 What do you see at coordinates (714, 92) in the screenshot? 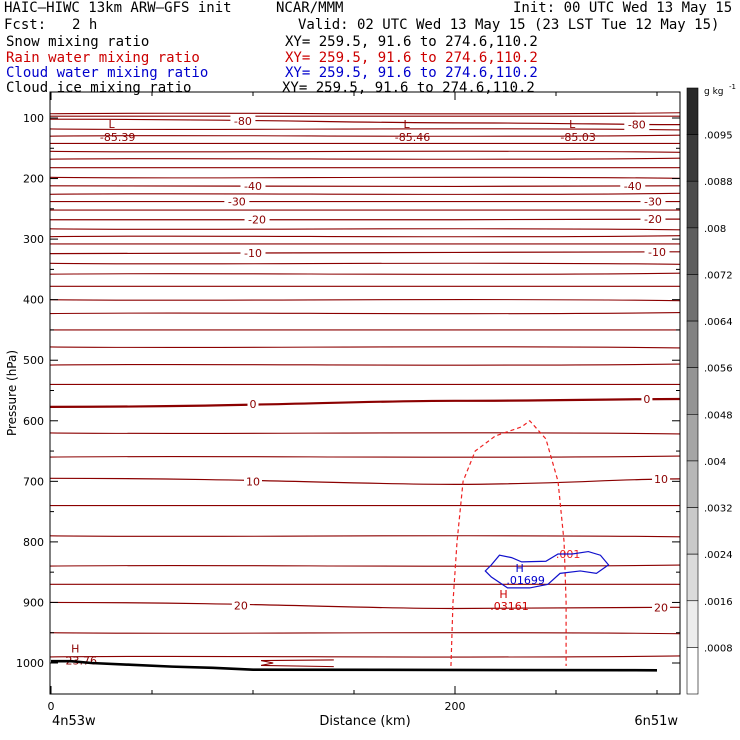
I see `colorbar-unit: g kg` at bounding box center [714, 92].